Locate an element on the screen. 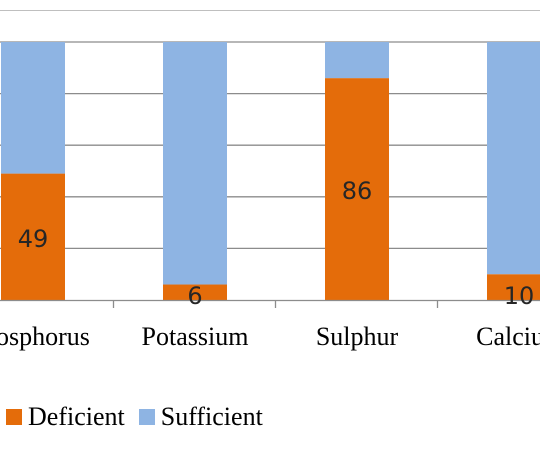 The width and height of the screenshot is (540, 451). bar-deficient-potassium is located at coordinates (195, 292).